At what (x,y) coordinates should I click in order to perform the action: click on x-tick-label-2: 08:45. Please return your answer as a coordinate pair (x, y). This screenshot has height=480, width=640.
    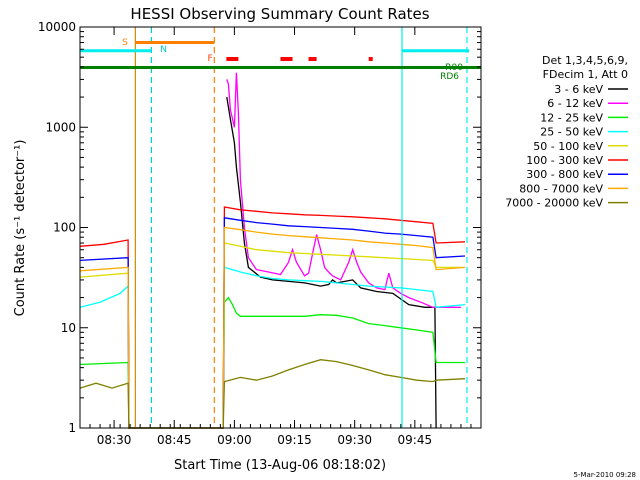
    Looking at the image, I should click on (174, 440).